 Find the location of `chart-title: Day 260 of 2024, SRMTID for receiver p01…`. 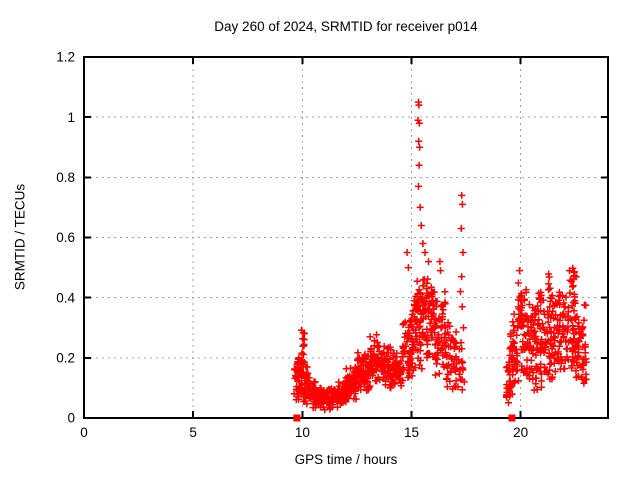

chart-title: Day 260 of 2024, SRMTID for receiver p01… is located at coordinates (346, 26).